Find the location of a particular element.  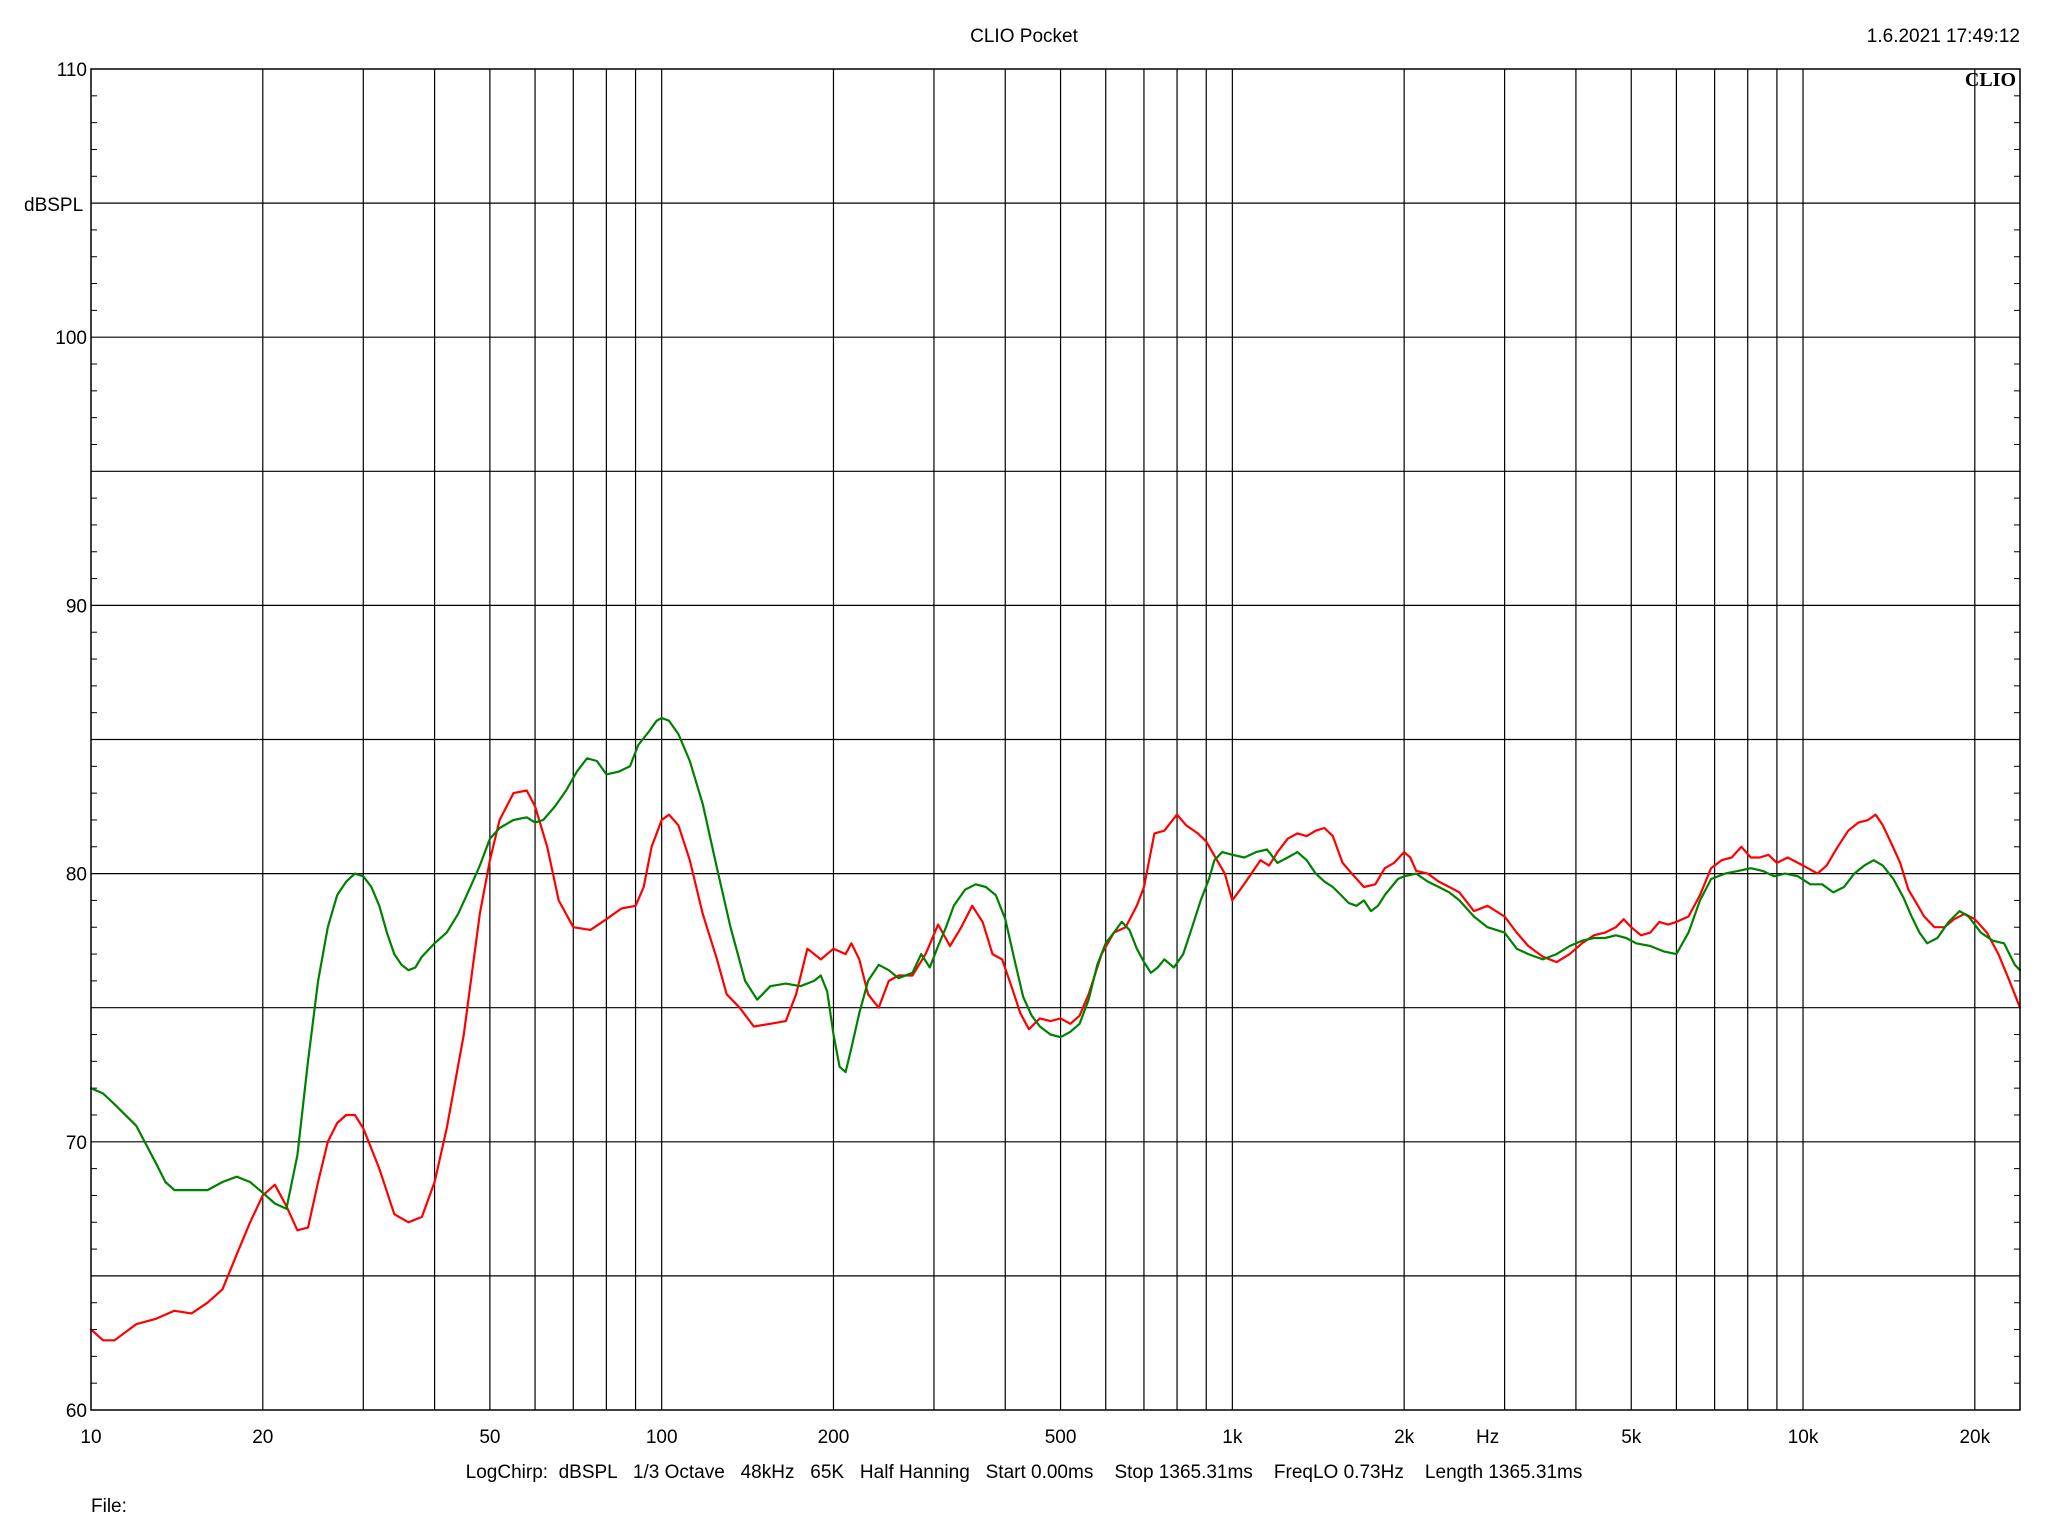

x-tick-label: 2k is located at coordinates (1404, 1437).